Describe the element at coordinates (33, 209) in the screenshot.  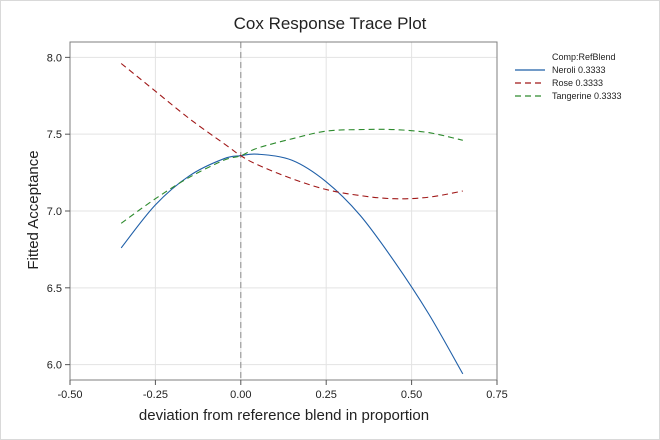
I see `y-axis-label: Fitted Acceptance` at that location.